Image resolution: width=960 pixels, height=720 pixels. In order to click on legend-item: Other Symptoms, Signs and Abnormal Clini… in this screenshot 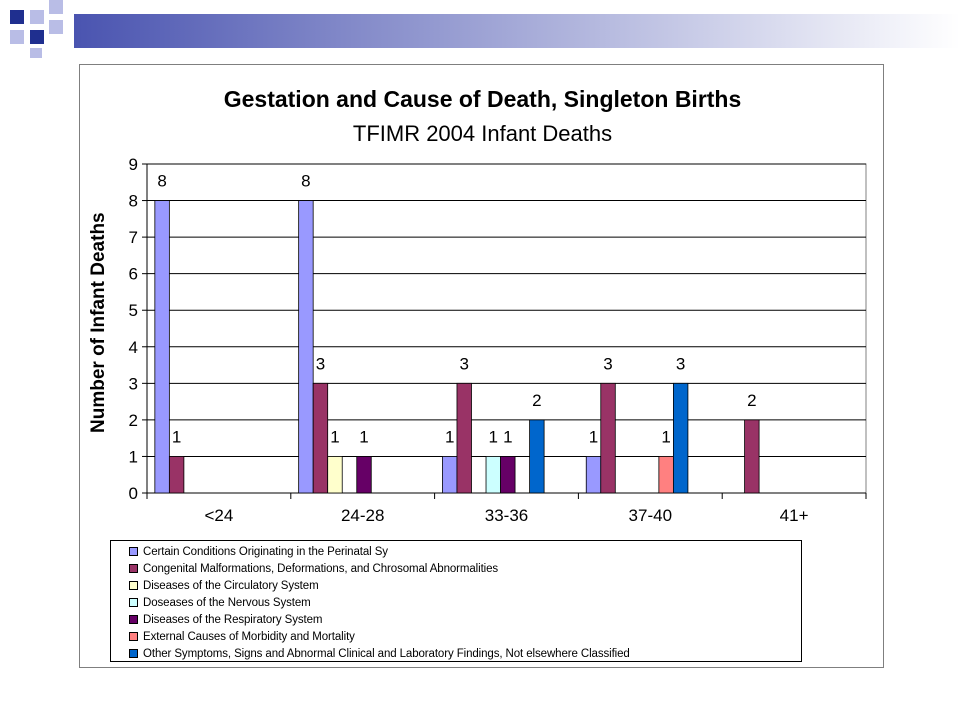, I will do `click(379, 653)`.